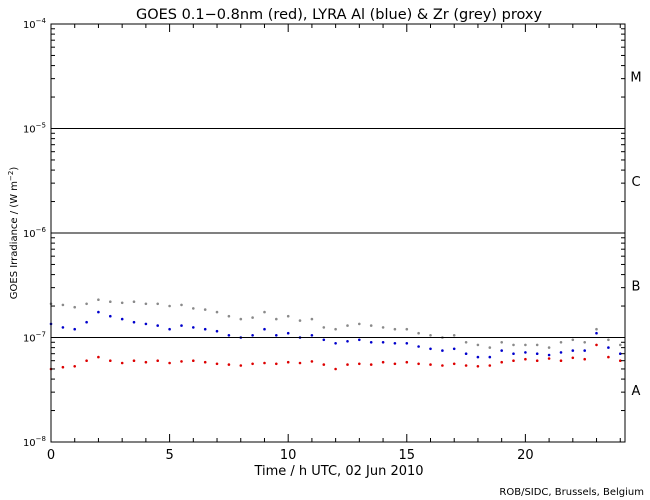  Describe the element at coordinates (34, 442) in the screenshot. I see `y-tick-label: 10⁻⁸` at that location.